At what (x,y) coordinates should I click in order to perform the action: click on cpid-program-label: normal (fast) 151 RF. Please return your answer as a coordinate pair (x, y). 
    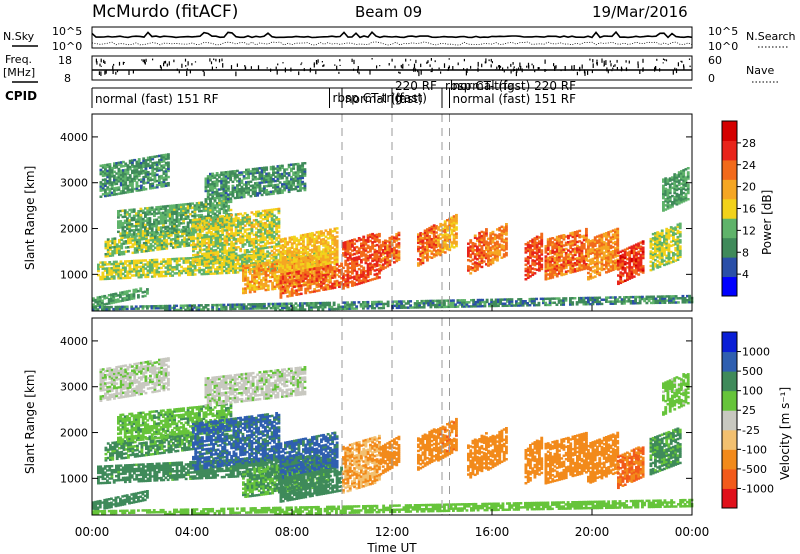
    Looking at the image, I should click on (157, 99).